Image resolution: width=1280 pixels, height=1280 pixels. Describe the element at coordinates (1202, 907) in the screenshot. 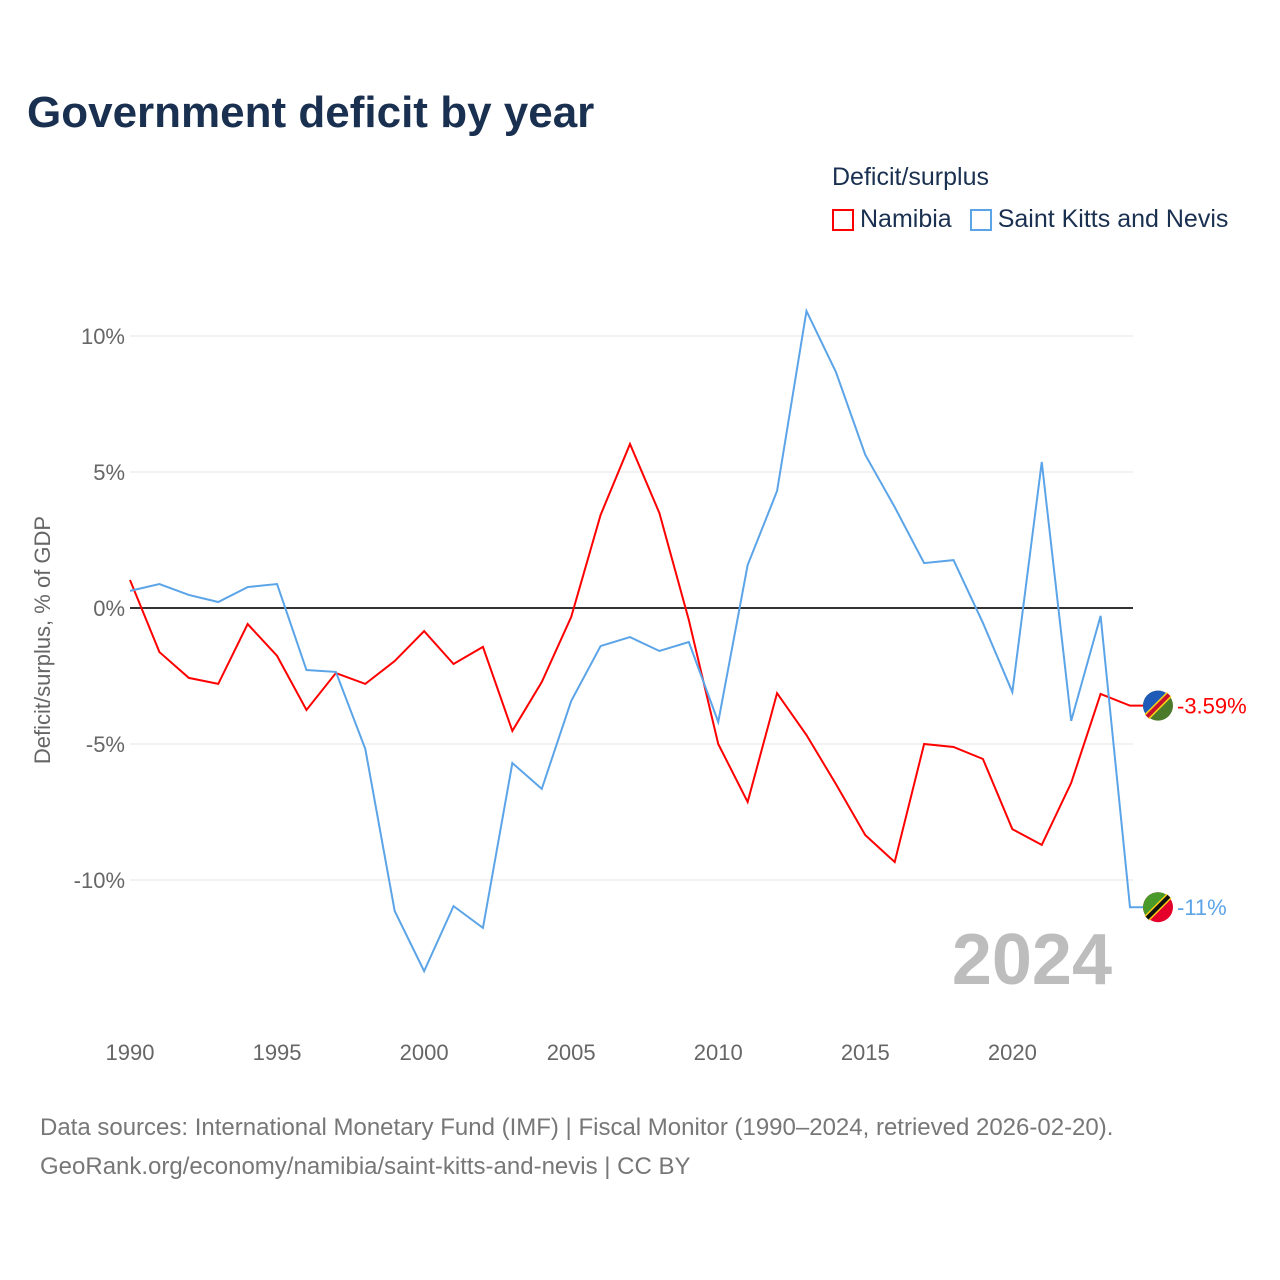

I see `end-value-label: -11%` at that location.